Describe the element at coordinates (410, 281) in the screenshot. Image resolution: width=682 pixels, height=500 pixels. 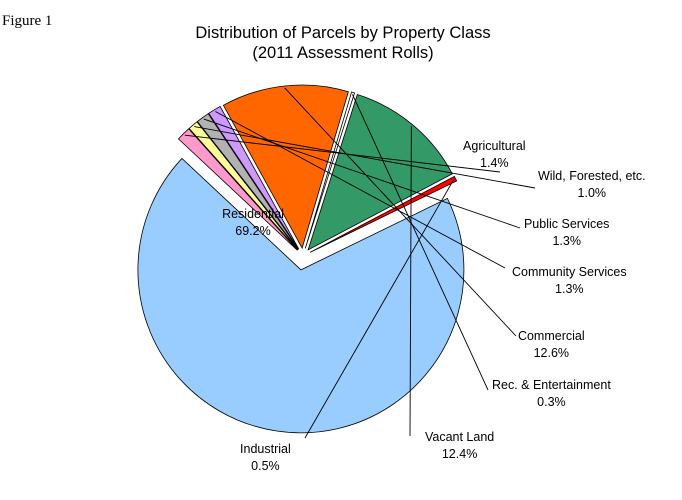
I see `leader-line-vacant-land` at that location.